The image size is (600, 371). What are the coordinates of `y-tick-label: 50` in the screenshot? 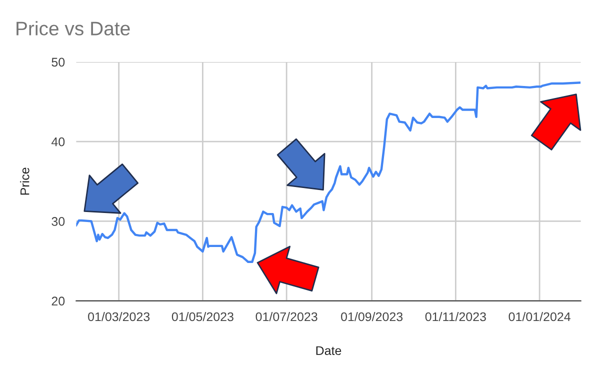 It's located at (58, 62).